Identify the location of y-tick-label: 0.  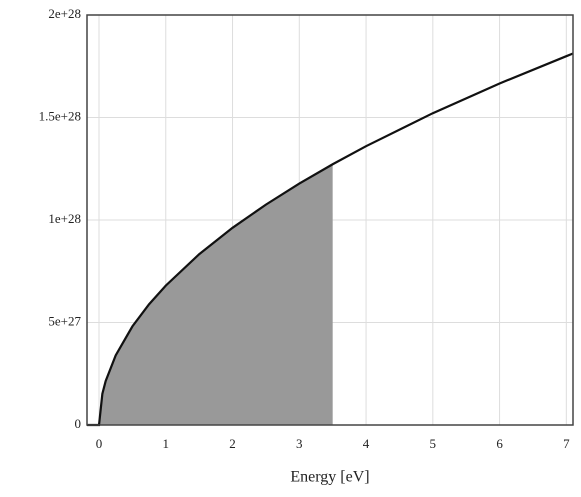
(78, 423).